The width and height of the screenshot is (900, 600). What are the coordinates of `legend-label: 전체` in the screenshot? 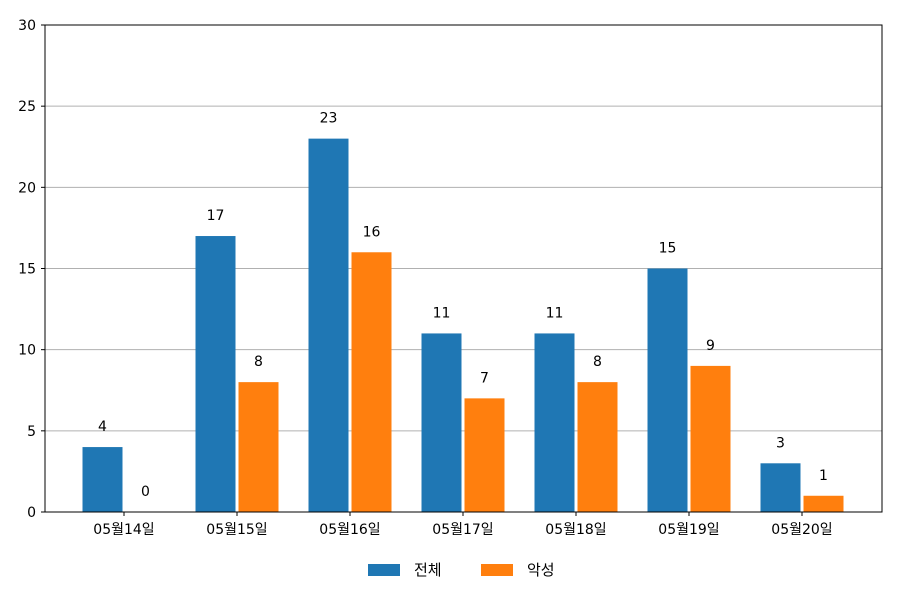 It's located at (428, 570).